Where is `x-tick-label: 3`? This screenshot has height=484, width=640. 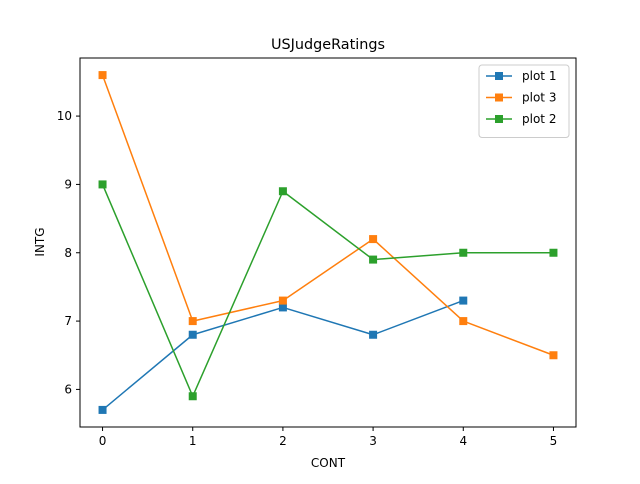 x-tick-label: 3 is located at coordinates (373, 441).